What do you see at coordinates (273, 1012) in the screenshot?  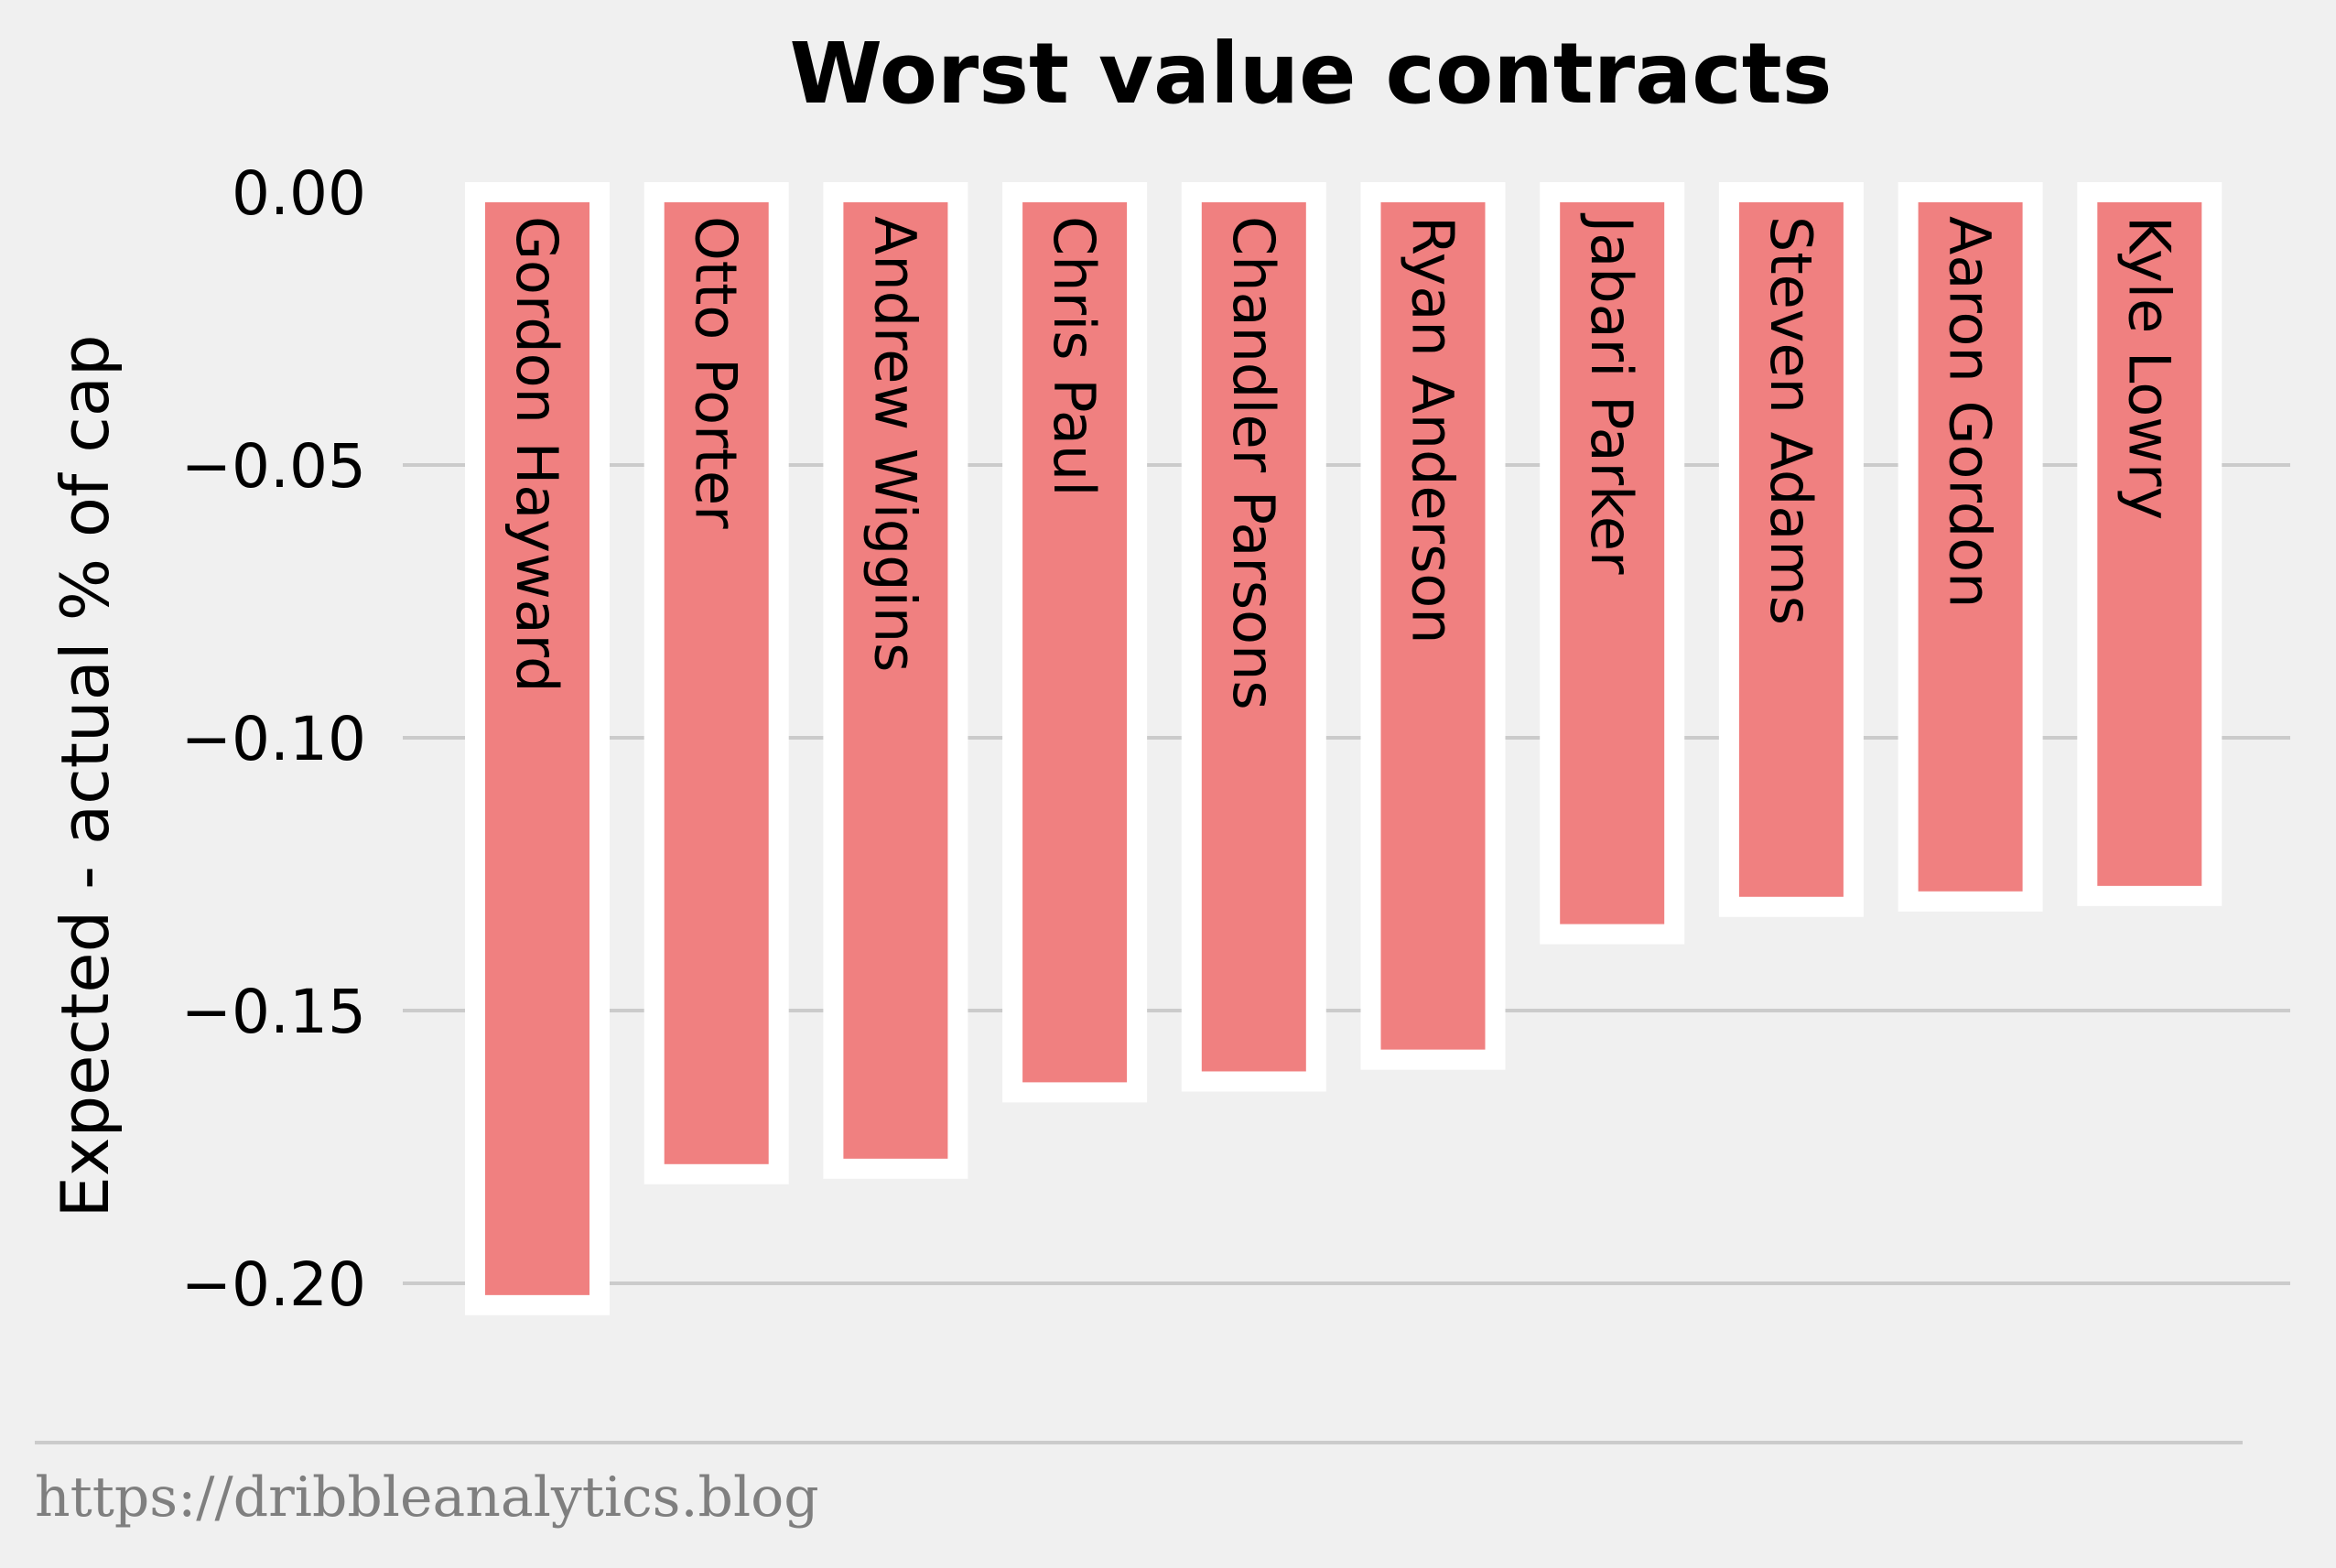 I see `y-tick-label: −0.15` at bounding box center [273, 1012].